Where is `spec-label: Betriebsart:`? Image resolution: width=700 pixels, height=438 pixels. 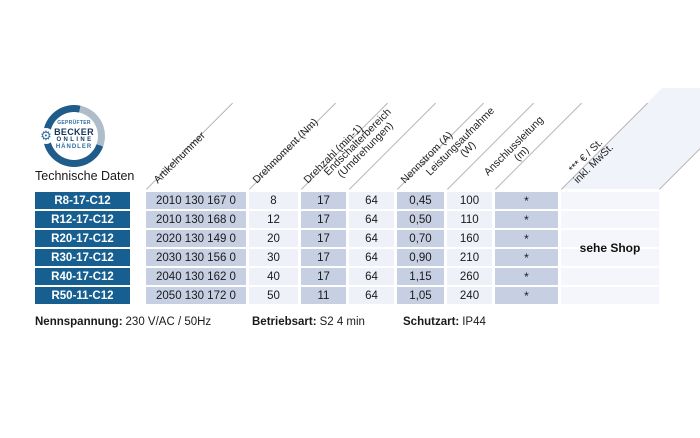
spec-label: Betriebsart: is located at coordinates (284, 322).